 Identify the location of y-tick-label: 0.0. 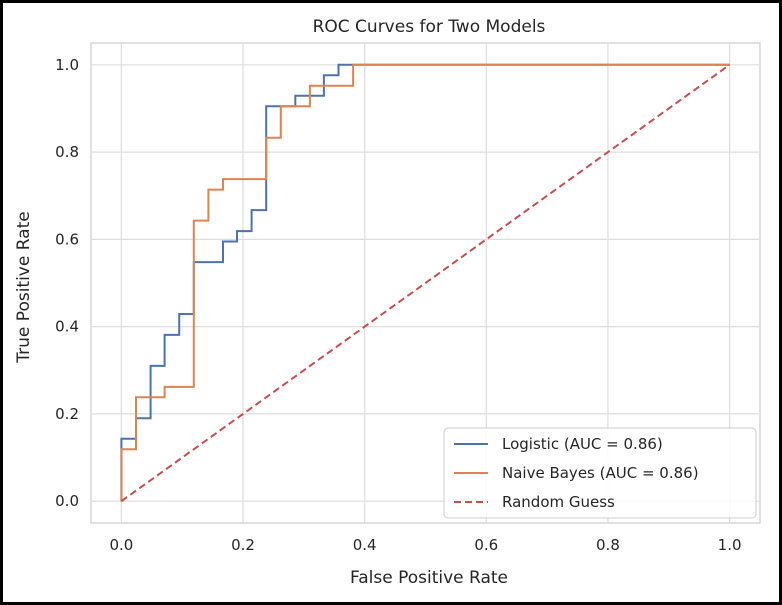
(67, 501).